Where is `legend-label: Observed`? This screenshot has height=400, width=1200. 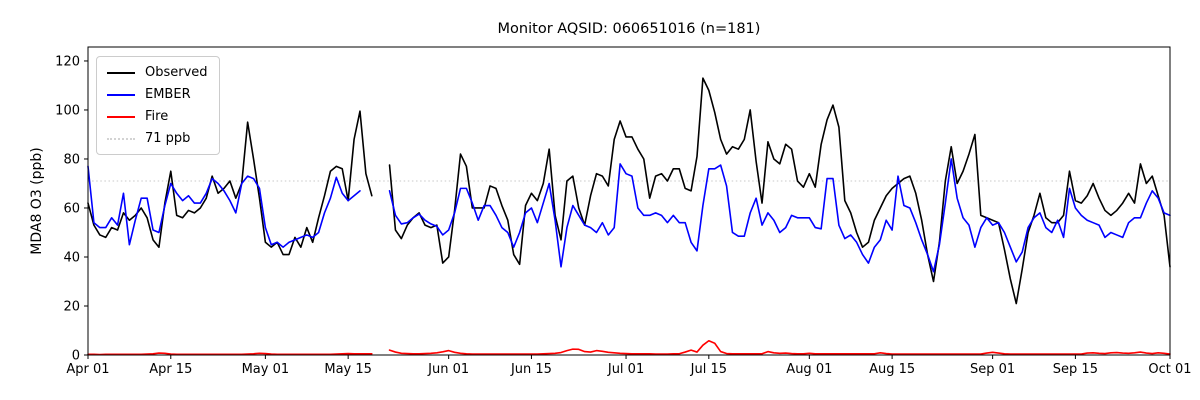 legend-label: Observed is located at coordinates (176, 72).